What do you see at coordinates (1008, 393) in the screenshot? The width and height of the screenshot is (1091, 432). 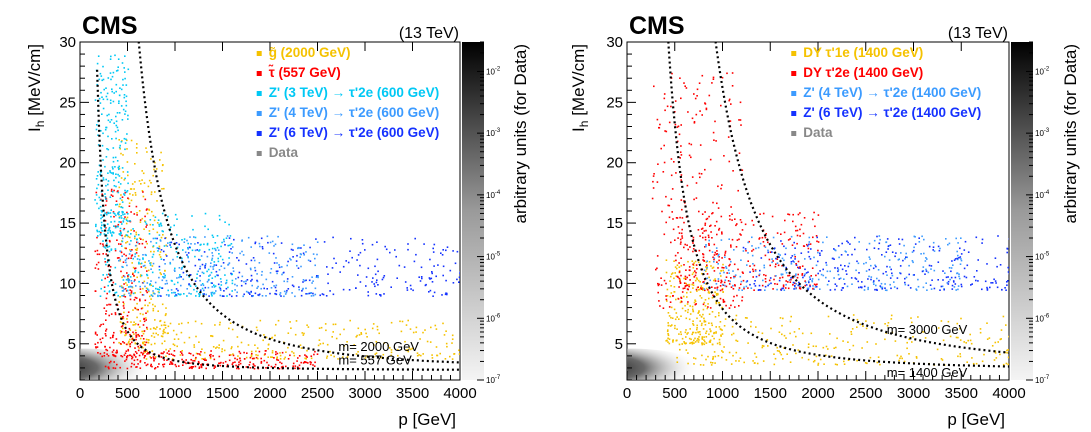 I see `x-tick-label: 4000` at bounding box center [1008, 393].